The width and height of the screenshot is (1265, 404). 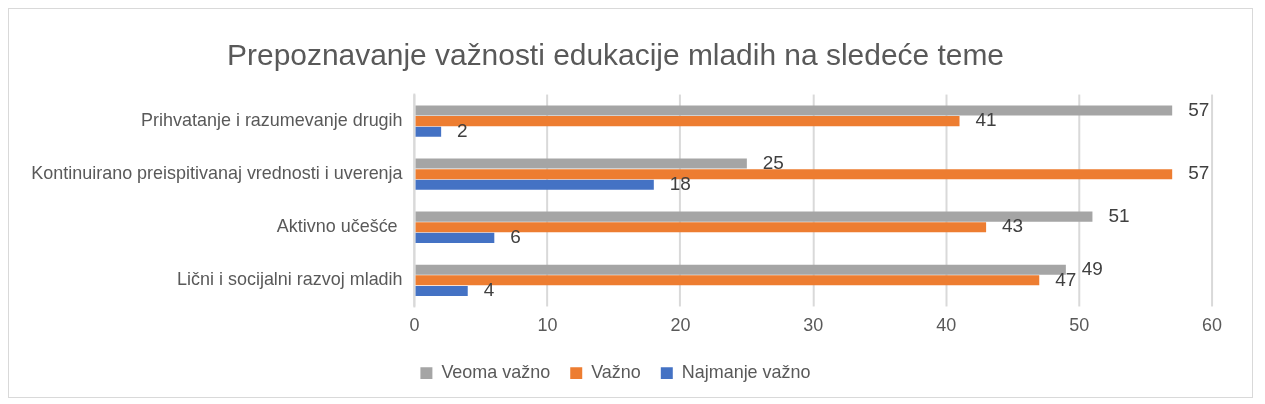 What do you see at coordinates (773, 162) in the screenshot?
I see `data-label: 25` at bounding box center [773, 162].